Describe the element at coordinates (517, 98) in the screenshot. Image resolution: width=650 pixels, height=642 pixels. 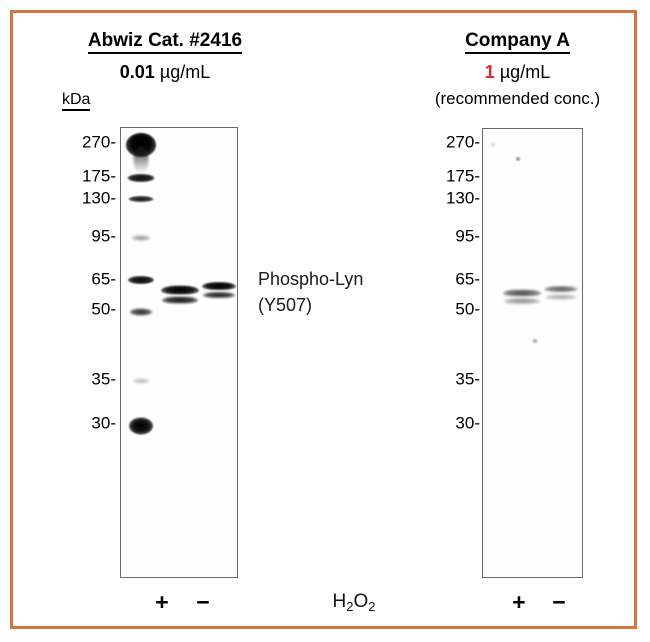
I see `panel-subtitle-company-a: (recommended conc.)` at that location.